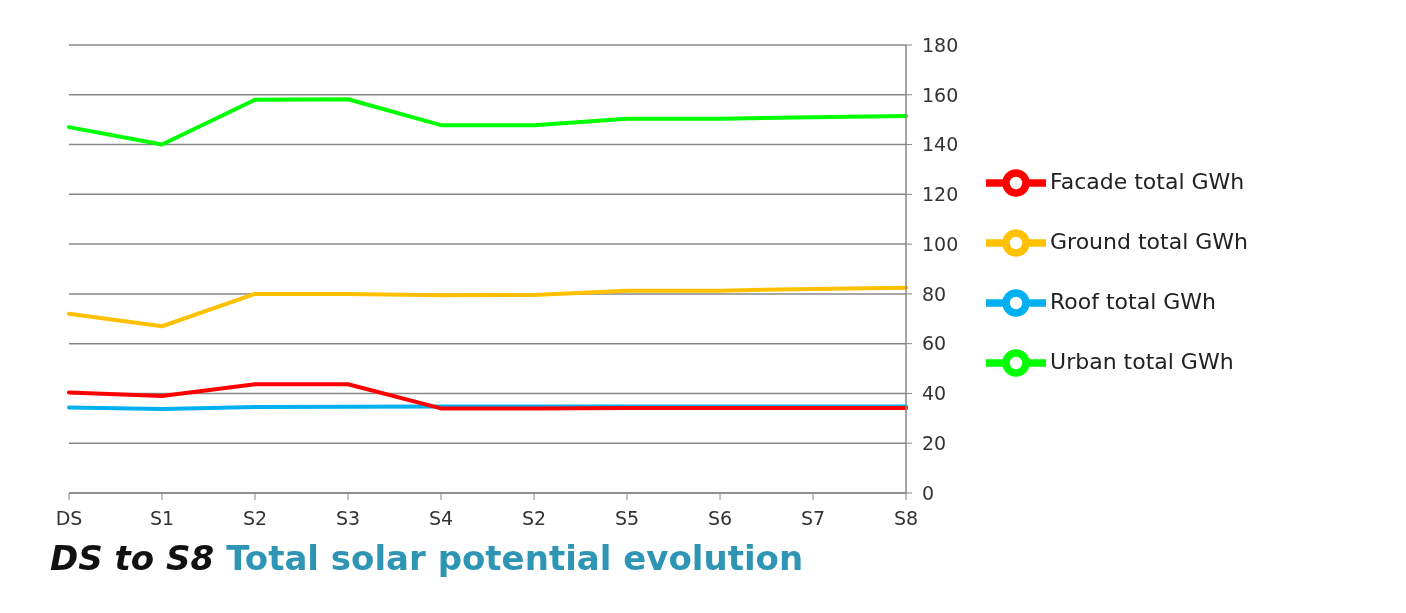 This screenshot has width=1406, height=613. What do you see at coordinates (162, 518) in the screenshot?
I see `x-tick-label: S1` at bounding box center [162, 518].